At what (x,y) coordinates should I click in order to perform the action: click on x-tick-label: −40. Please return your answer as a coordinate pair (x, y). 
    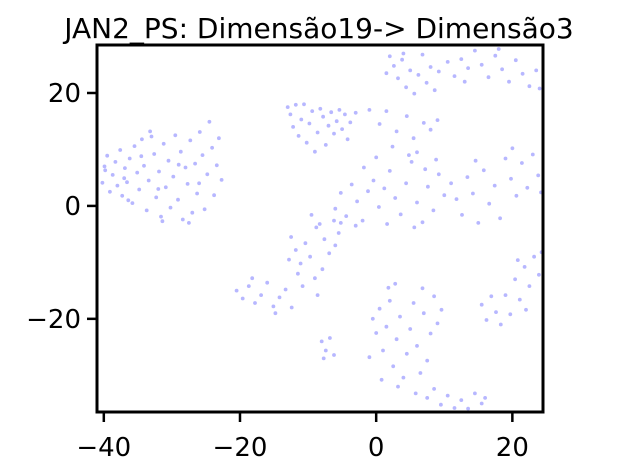
    Looking at the image, I should click on (103, 448).